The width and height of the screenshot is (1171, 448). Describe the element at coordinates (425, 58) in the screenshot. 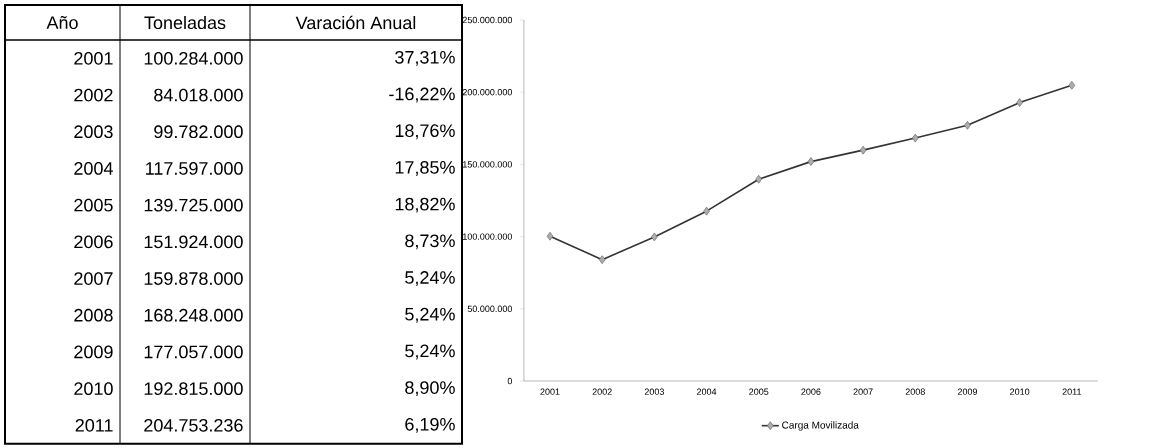

I see `text: 37,31%` at that location.